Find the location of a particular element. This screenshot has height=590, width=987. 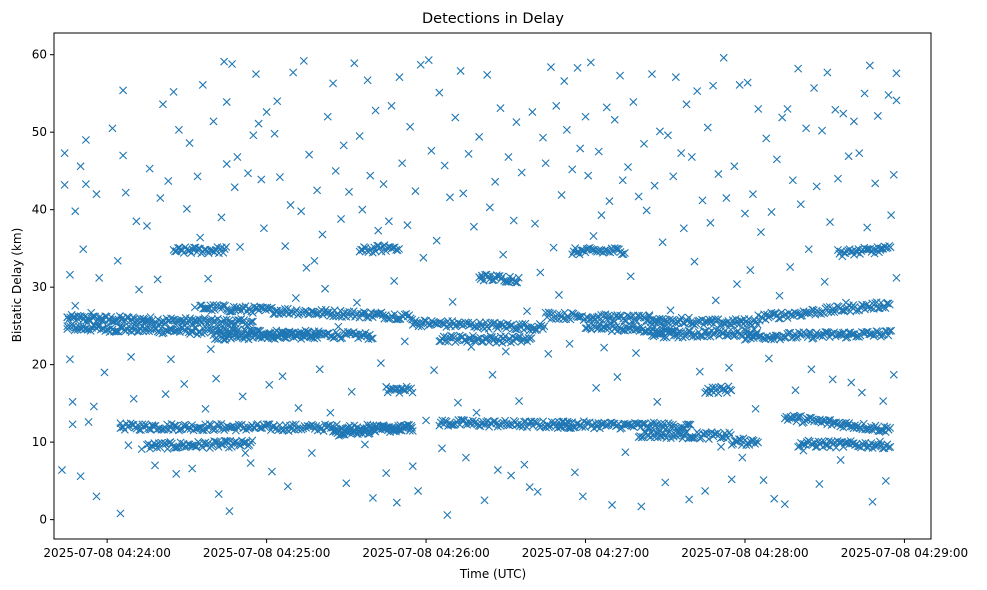

y-axis-label: Bistatic Delay (km) is located at coordinates (17, 285).